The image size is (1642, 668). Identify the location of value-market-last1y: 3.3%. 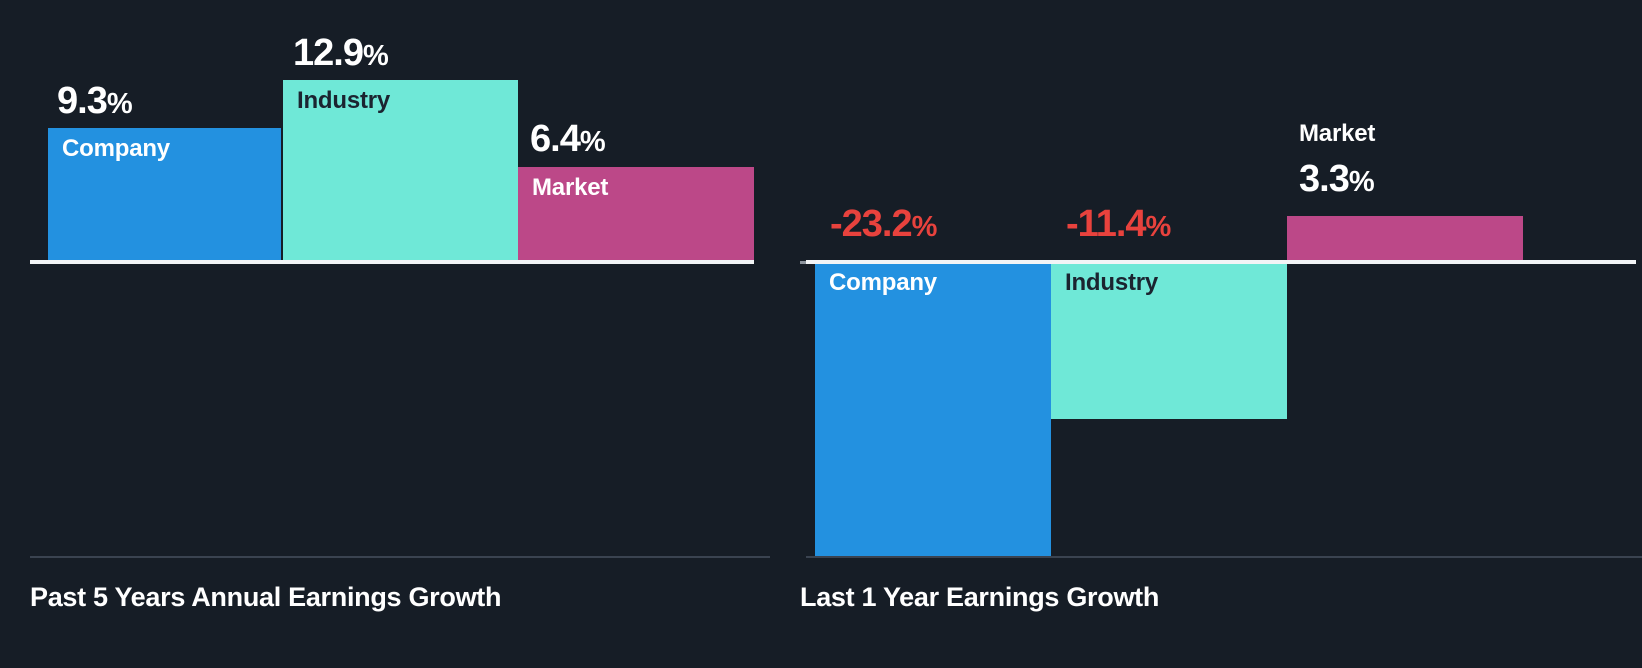
(1337, 179).